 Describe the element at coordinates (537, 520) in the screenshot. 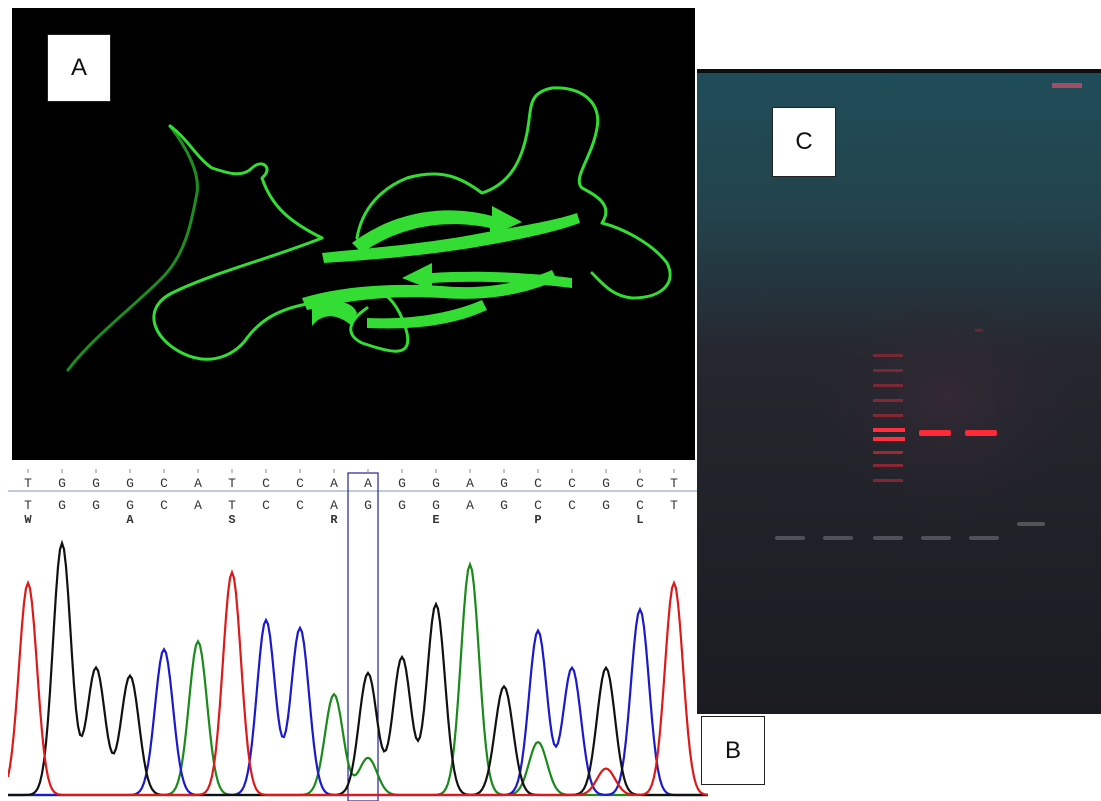

I see `amino-acid-label: P` at that location.